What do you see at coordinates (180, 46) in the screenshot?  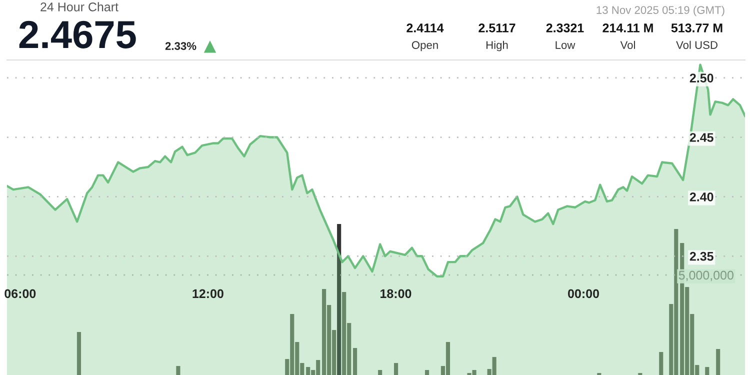 I see `text: 2.33%` at bounding box center [180, 46].